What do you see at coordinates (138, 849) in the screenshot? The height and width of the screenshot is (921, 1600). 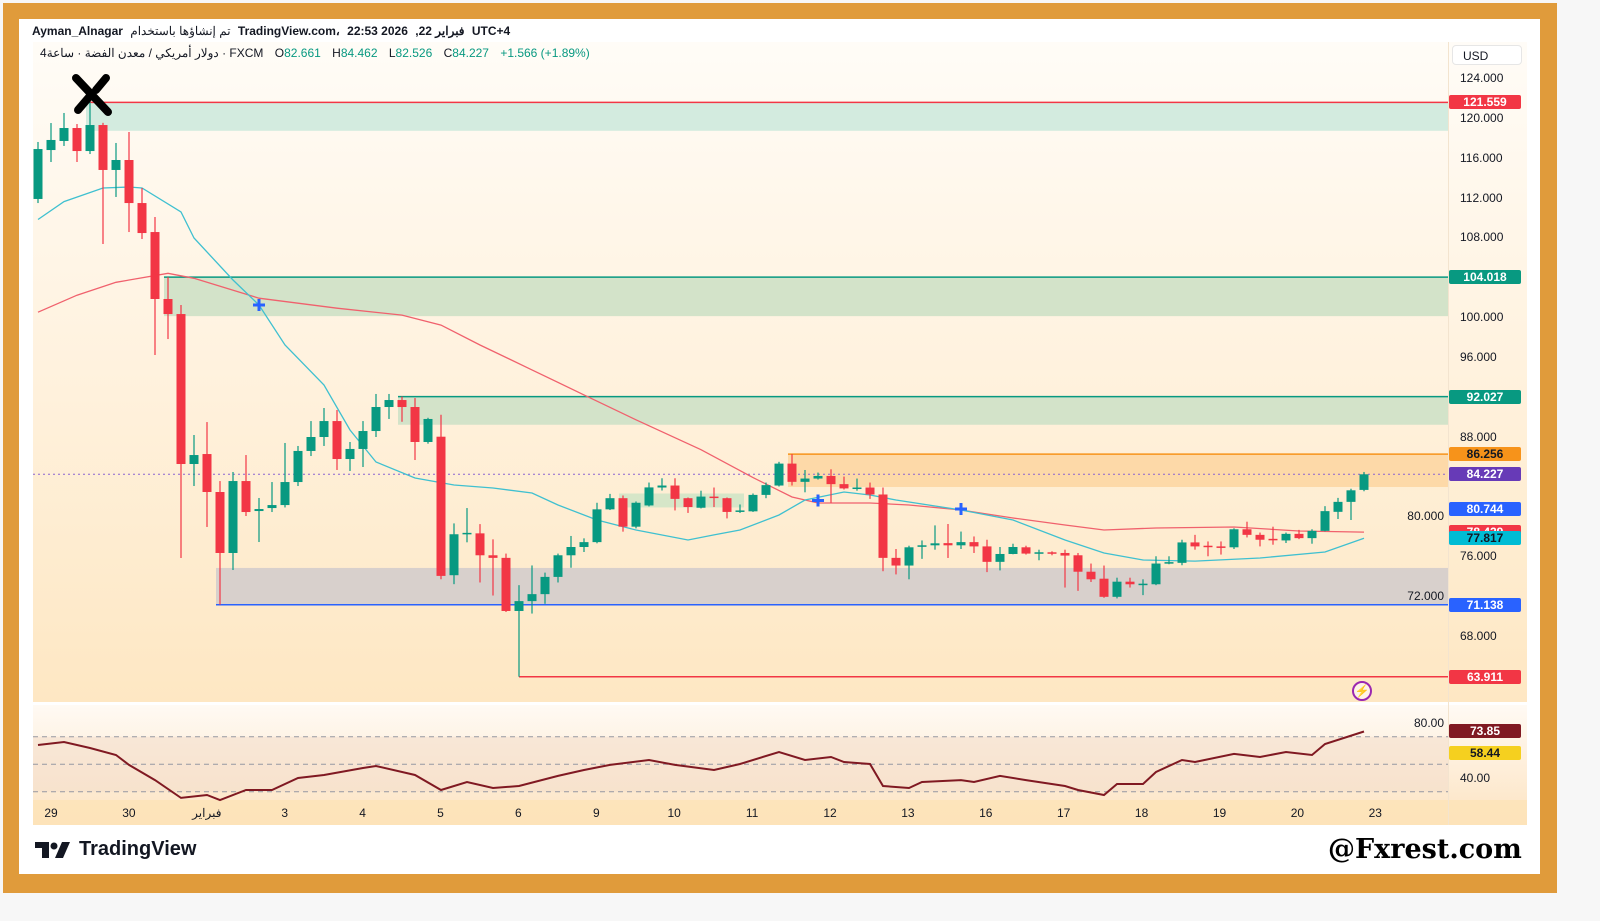 I see `tv-logo-text: TradingView` at bounding box center [138, 849].